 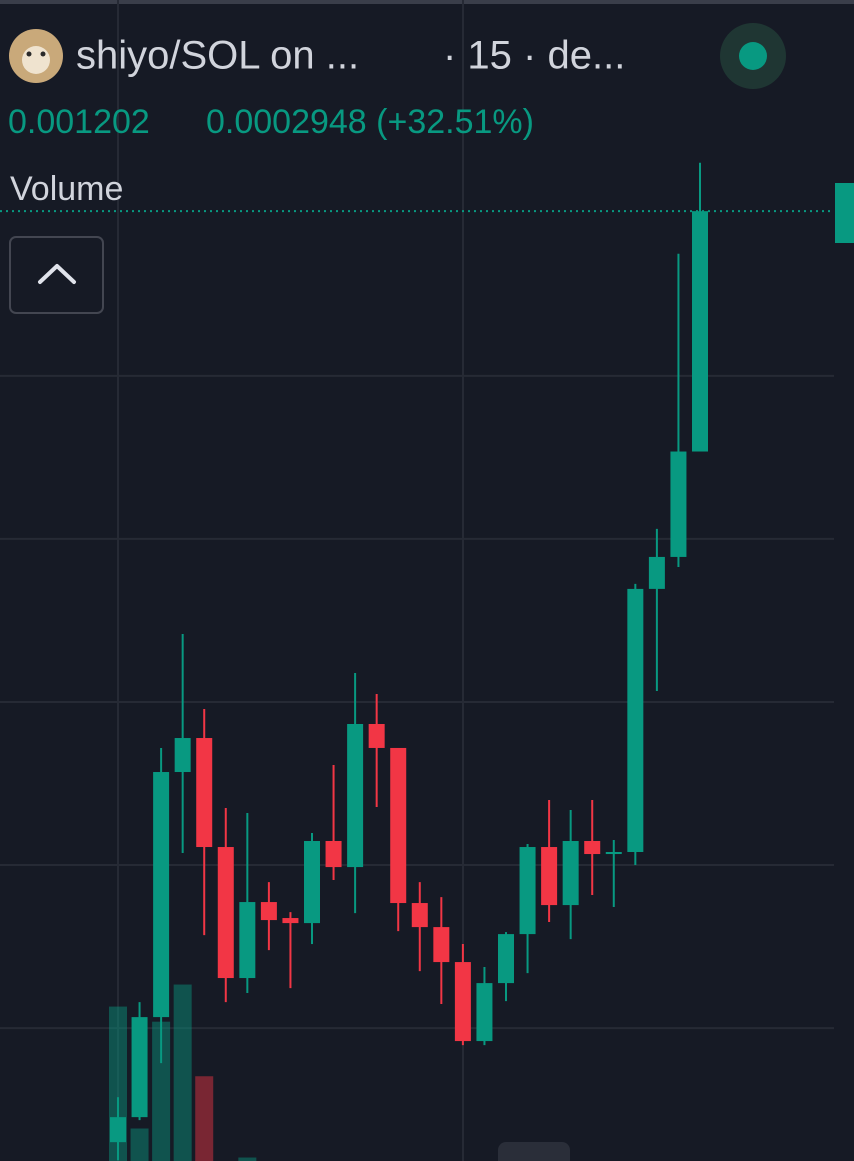 What do you see at coordinates (66, 189) in the screenshot?
I see `indicator-label: Volume` at bounding box center [66, 189].